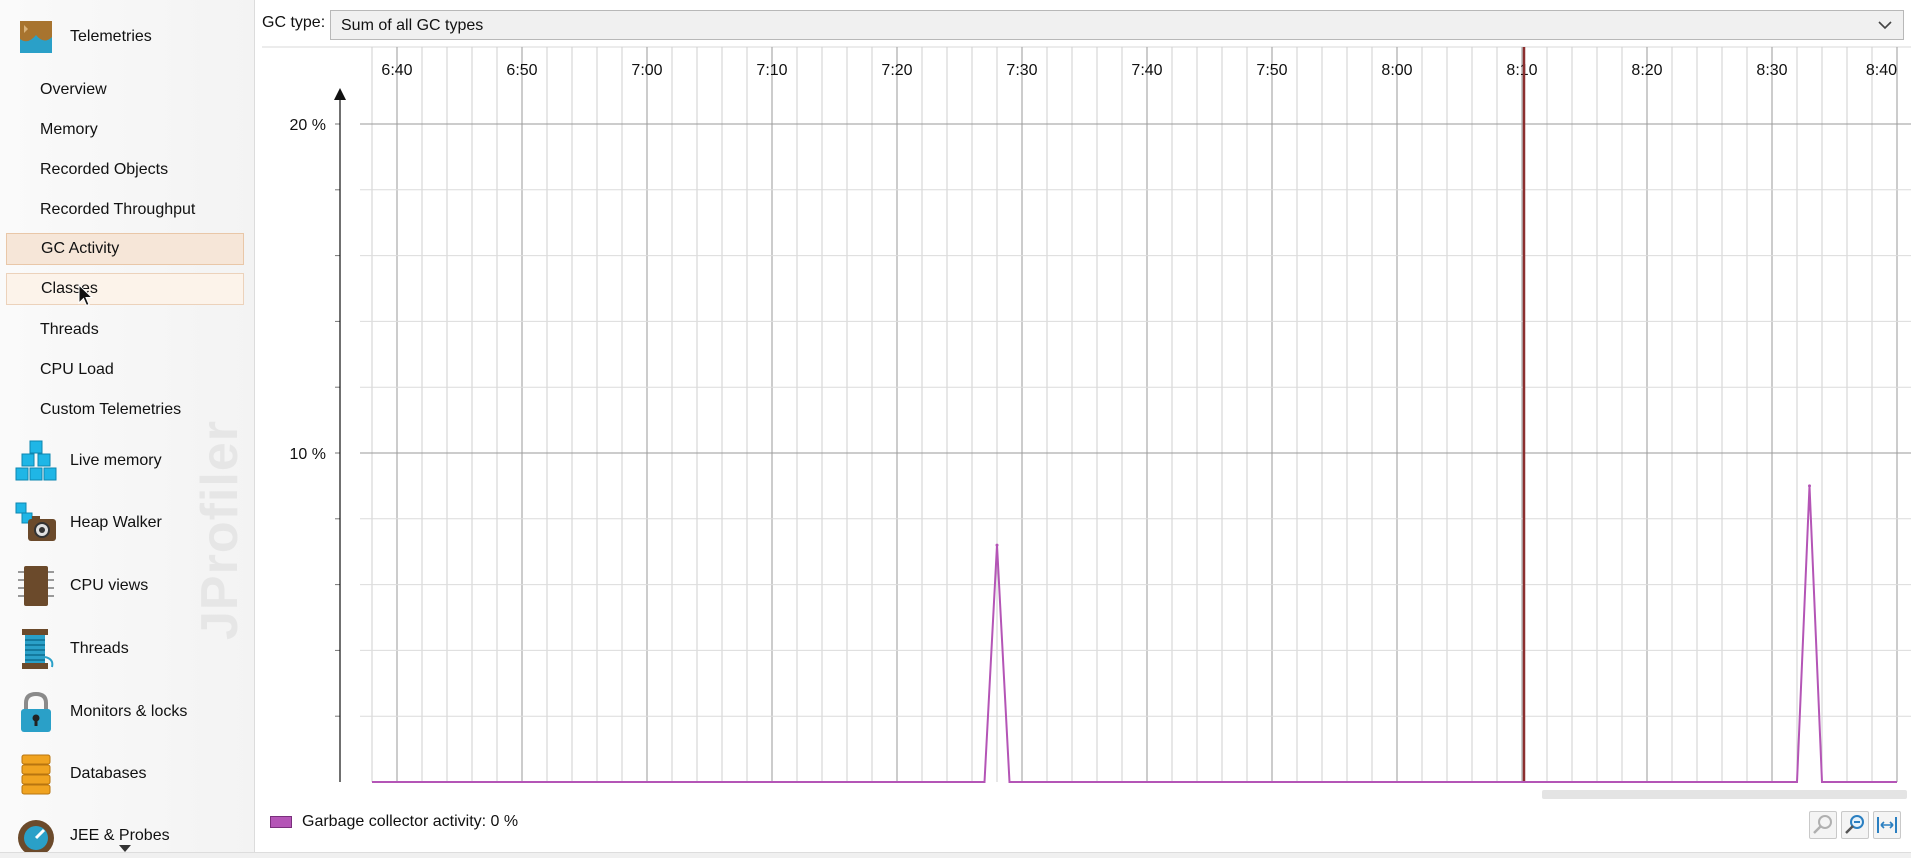  What do you see at coordinates (1771, 70) in the screenshot?
I see `x-tick-label: 8:30` at bounding box center [1771, 70].